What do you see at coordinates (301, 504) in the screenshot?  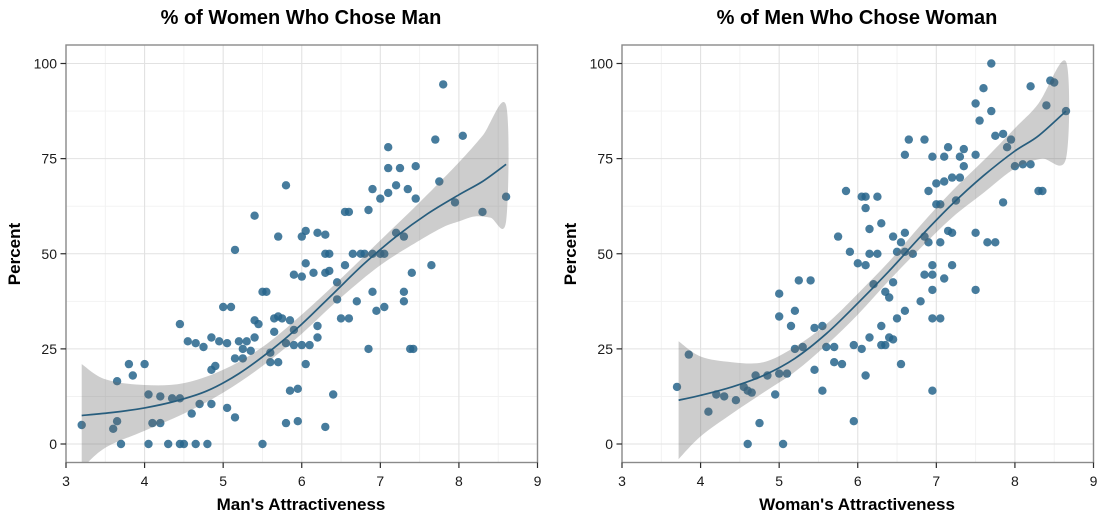 I see `x-axis-title: Man's Attractiveness` at bounding box center [301, 504].